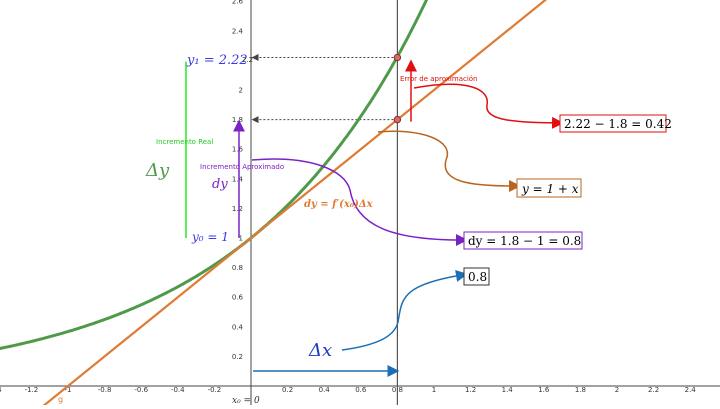  What do you see at coordinates (618, 124) in the screenshot?
I see `box-error-value-text: 2.22 − 1.8 = 0.42` at bounding box center [618, 124].